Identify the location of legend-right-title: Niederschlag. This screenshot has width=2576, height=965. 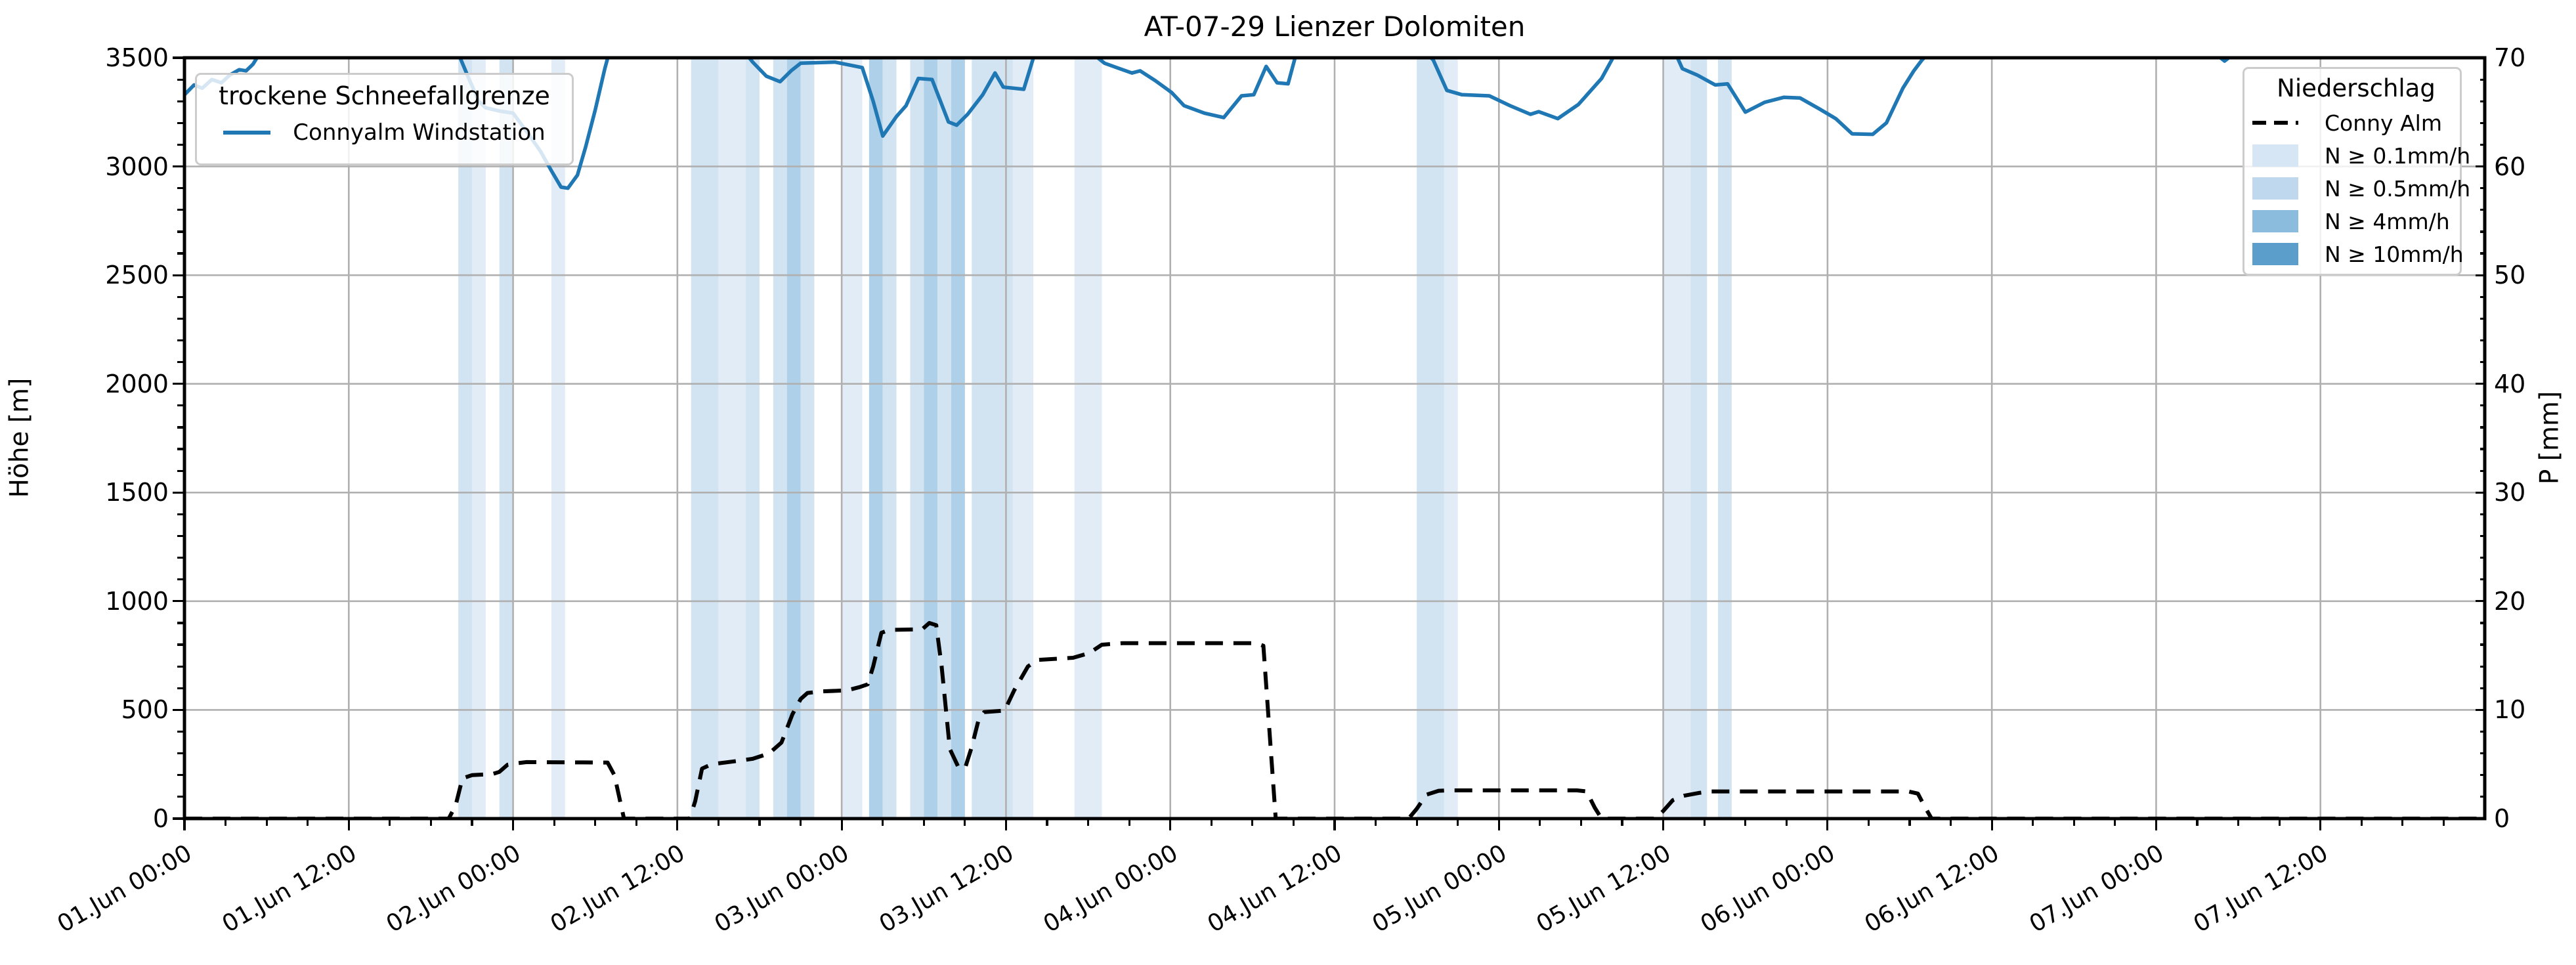
(2356, 88).